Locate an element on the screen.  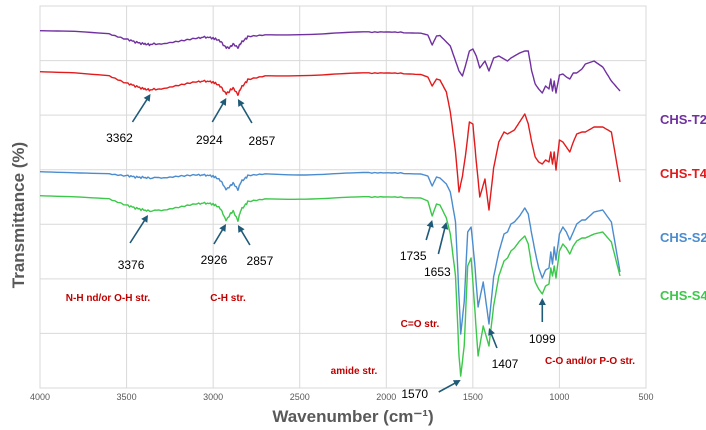
peak-label-1099: 1099 is located at coordinates (542, 339).